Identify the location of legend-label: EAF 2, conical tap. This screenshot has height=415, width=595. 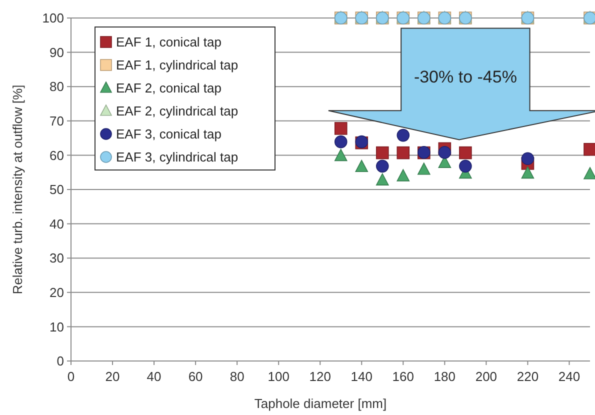
(169, 88).